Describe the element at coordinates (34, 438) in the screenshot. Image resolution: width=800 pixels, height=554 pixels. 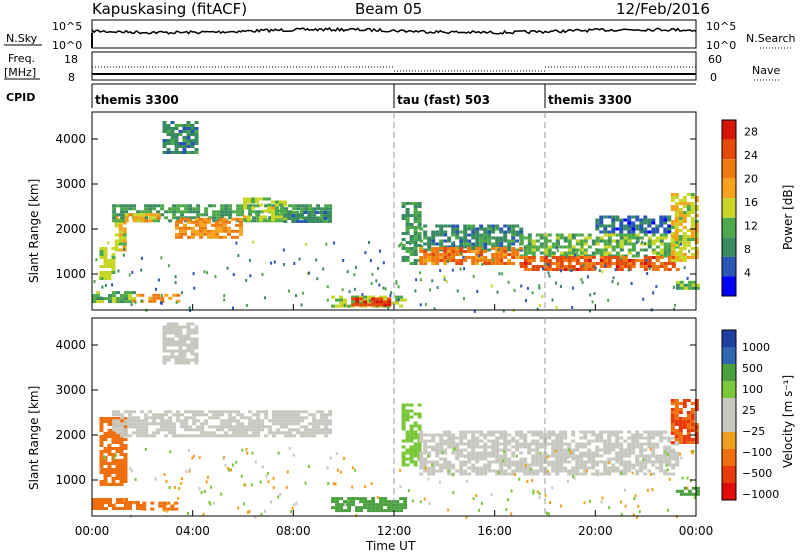
I see `velocity-ylabel: Slant Range [km]` at that location.